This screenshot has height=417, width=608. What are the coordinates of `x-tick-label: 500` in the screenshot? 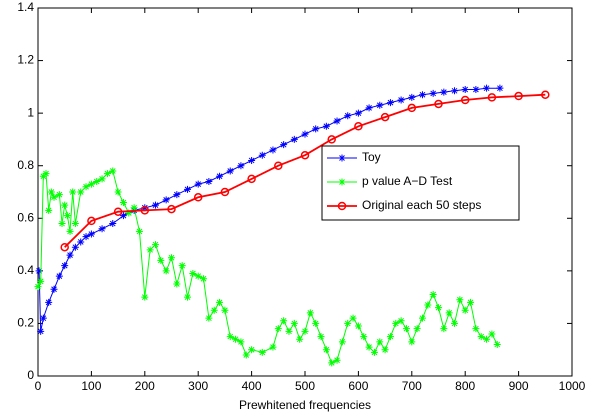 It's located at (305, 386).